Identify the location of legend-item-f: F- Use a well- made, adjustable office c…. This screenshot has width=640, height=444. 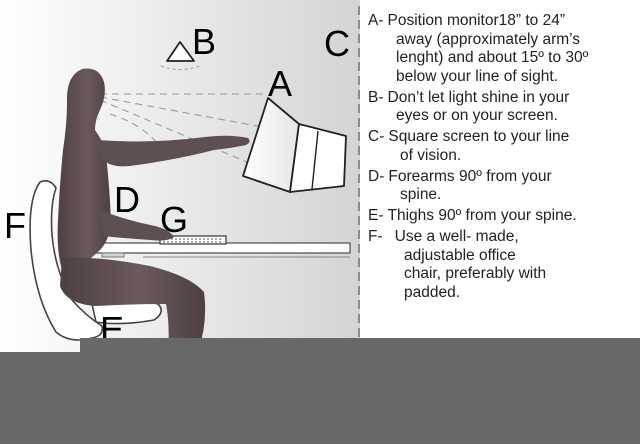
(504, 265).